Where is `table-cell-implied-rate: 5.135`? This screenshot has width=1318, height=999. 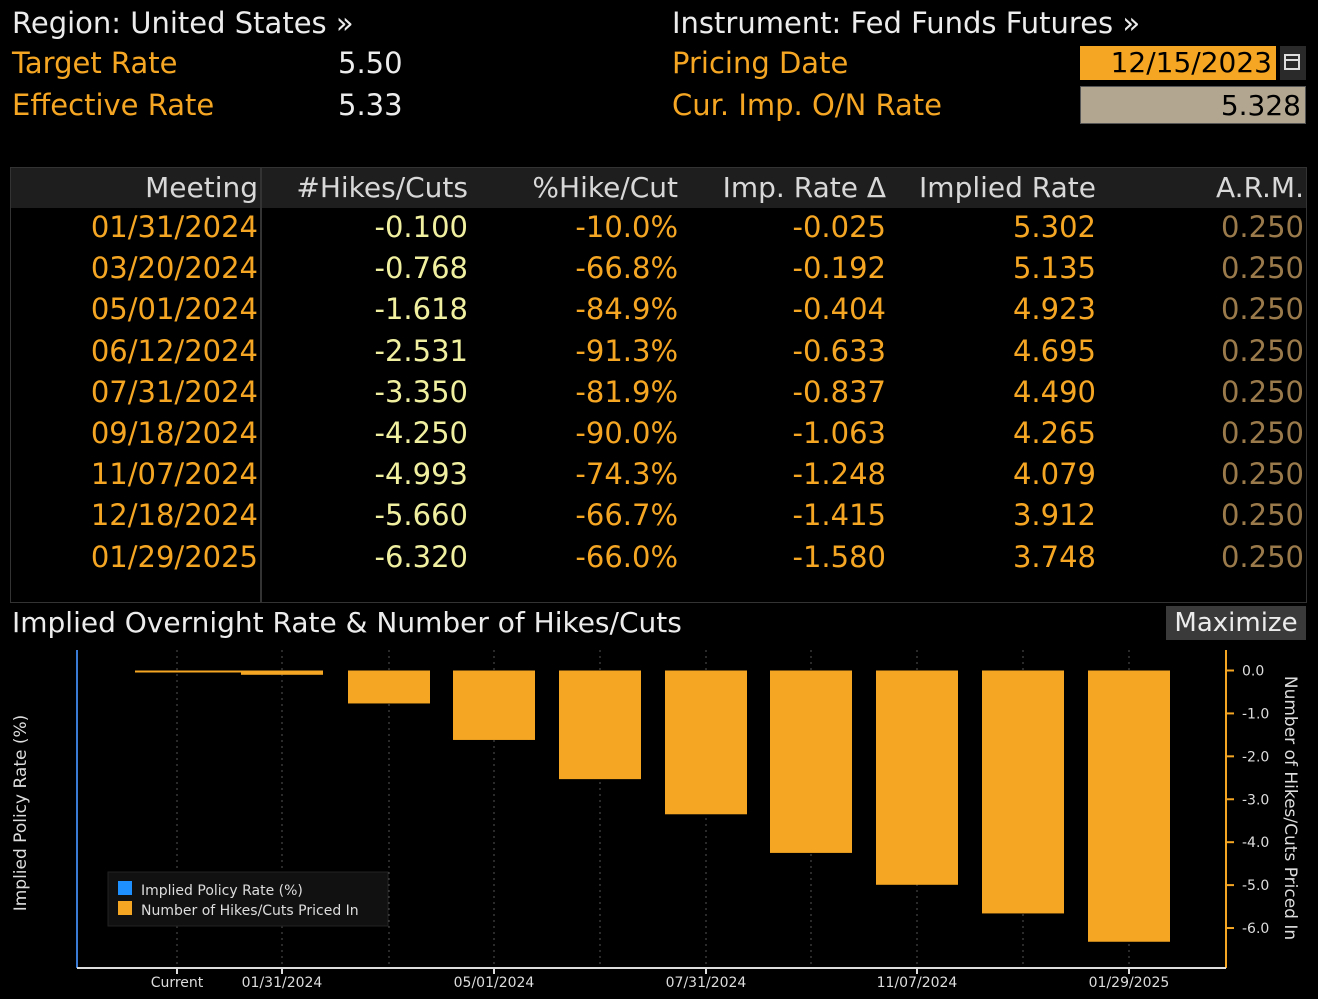 table-cell-implied-rate: 5.135 is located at coordinates (1054, 268).